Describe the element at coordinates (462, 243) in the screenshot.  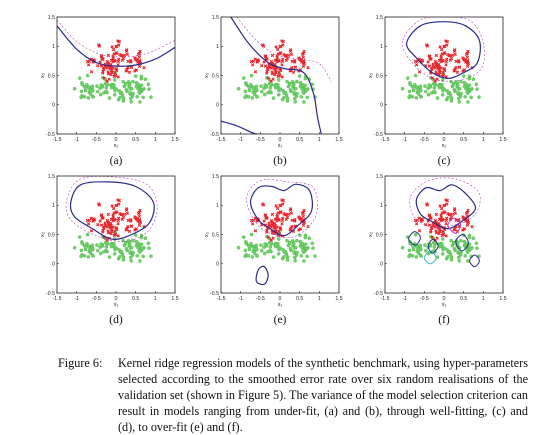
I see `decision-boundary` at that location.